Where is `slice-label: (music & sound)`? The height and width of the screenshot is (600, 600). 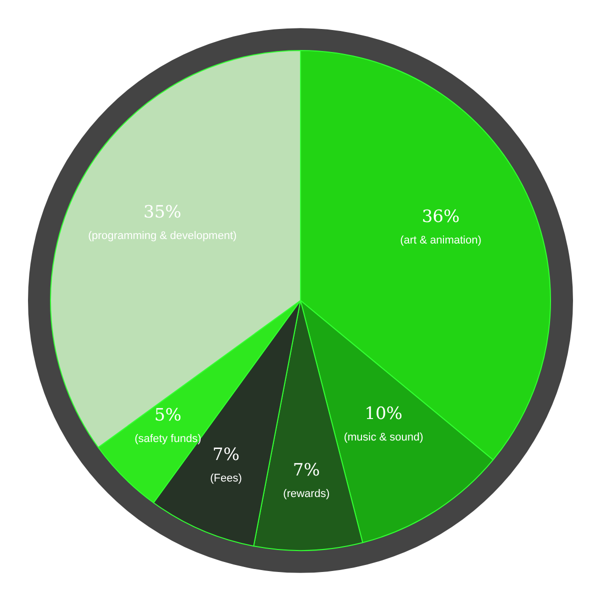
slice-label: (music & sound) is located at coordinates (384, 437).